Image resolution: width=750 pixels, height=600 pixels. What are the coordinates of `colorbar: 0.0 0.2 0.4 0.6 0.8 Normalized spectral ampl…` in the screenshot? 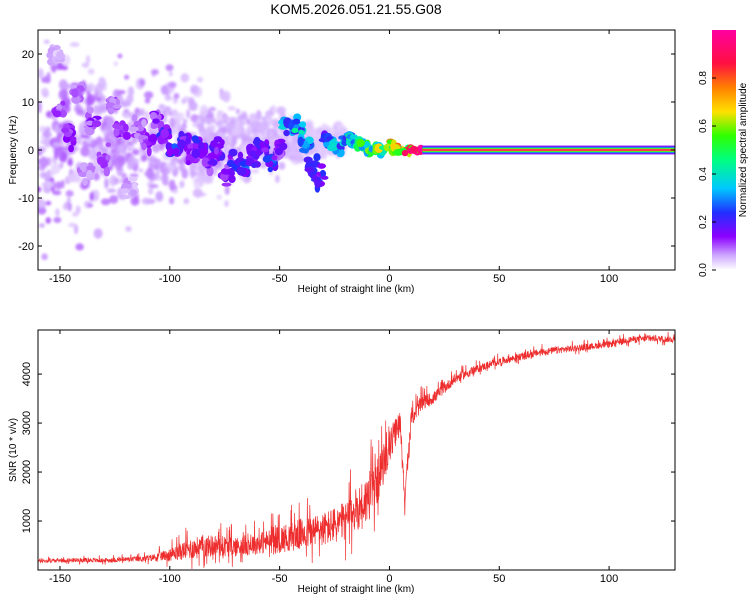 It's located at (723, 153).